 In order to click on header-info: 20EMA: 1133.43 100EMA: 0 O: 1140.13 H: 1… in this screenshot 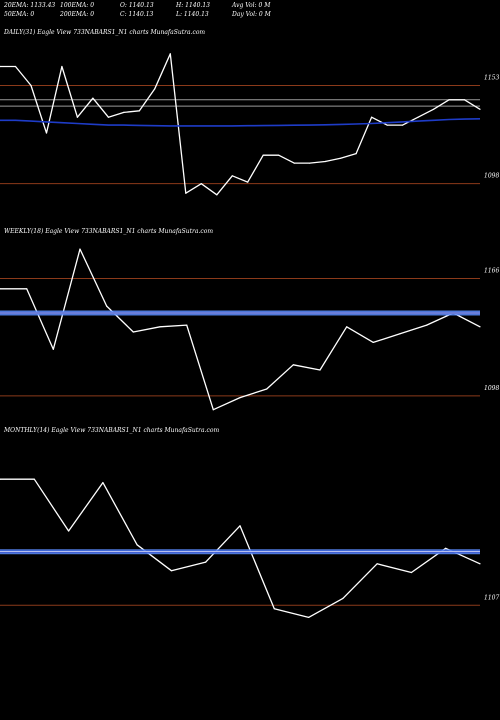, I will do `click(137, 10)`.